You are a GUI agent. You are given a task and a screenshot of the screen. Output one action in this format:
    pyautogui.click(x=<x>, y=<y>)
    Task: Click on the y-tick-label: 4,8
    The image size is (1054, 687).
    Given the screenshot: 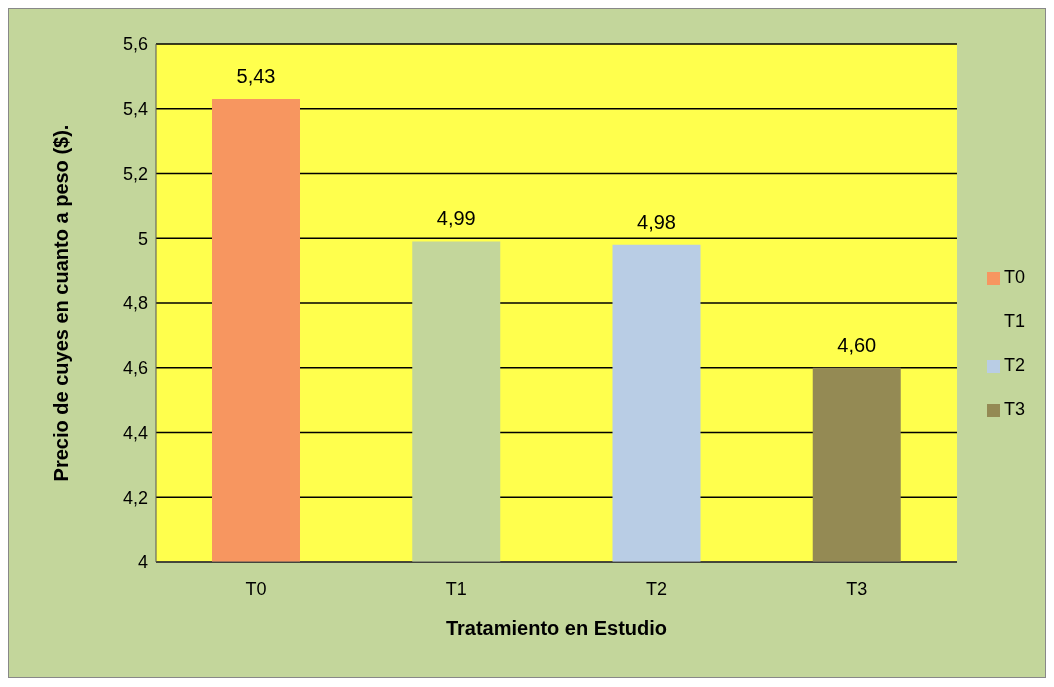 What is the action you would take?
    pyautogui.click(x=135, y=303)
    